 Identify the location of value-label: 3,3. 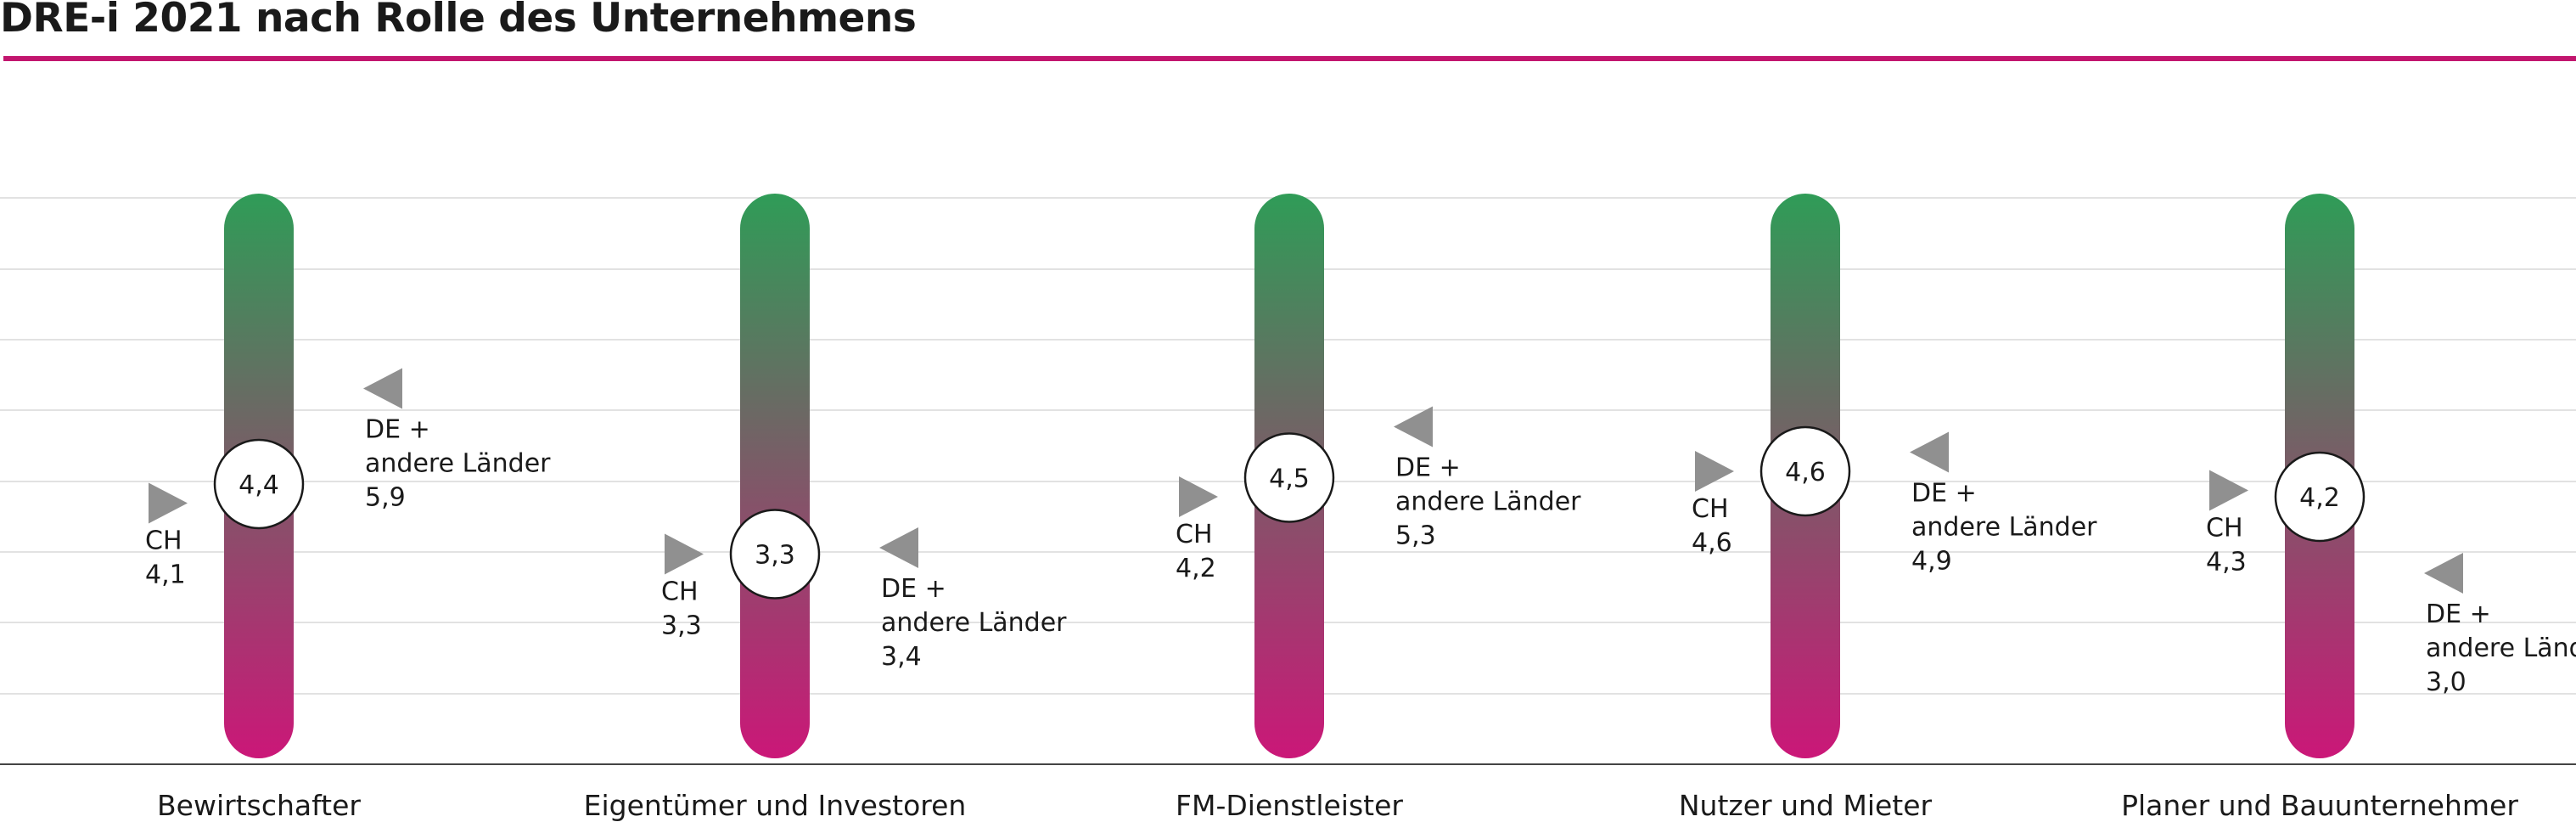
(775, 556).